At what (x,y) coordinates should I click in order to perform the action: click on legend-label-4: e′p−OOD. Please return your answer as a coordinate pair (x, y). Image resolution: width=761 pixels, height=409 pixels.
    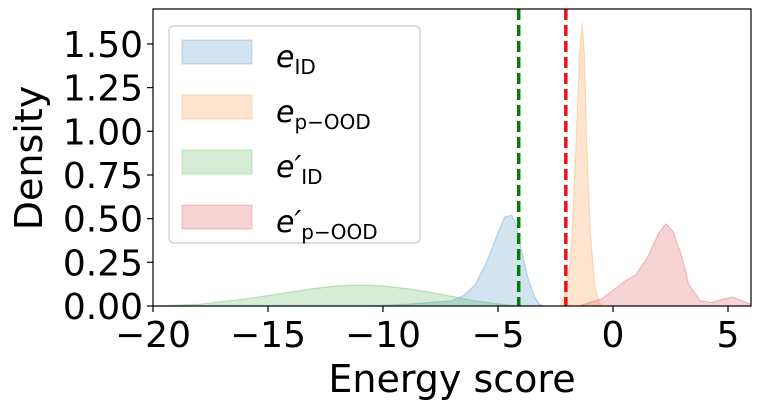
    Looking at the image, I should click on (327, 224).